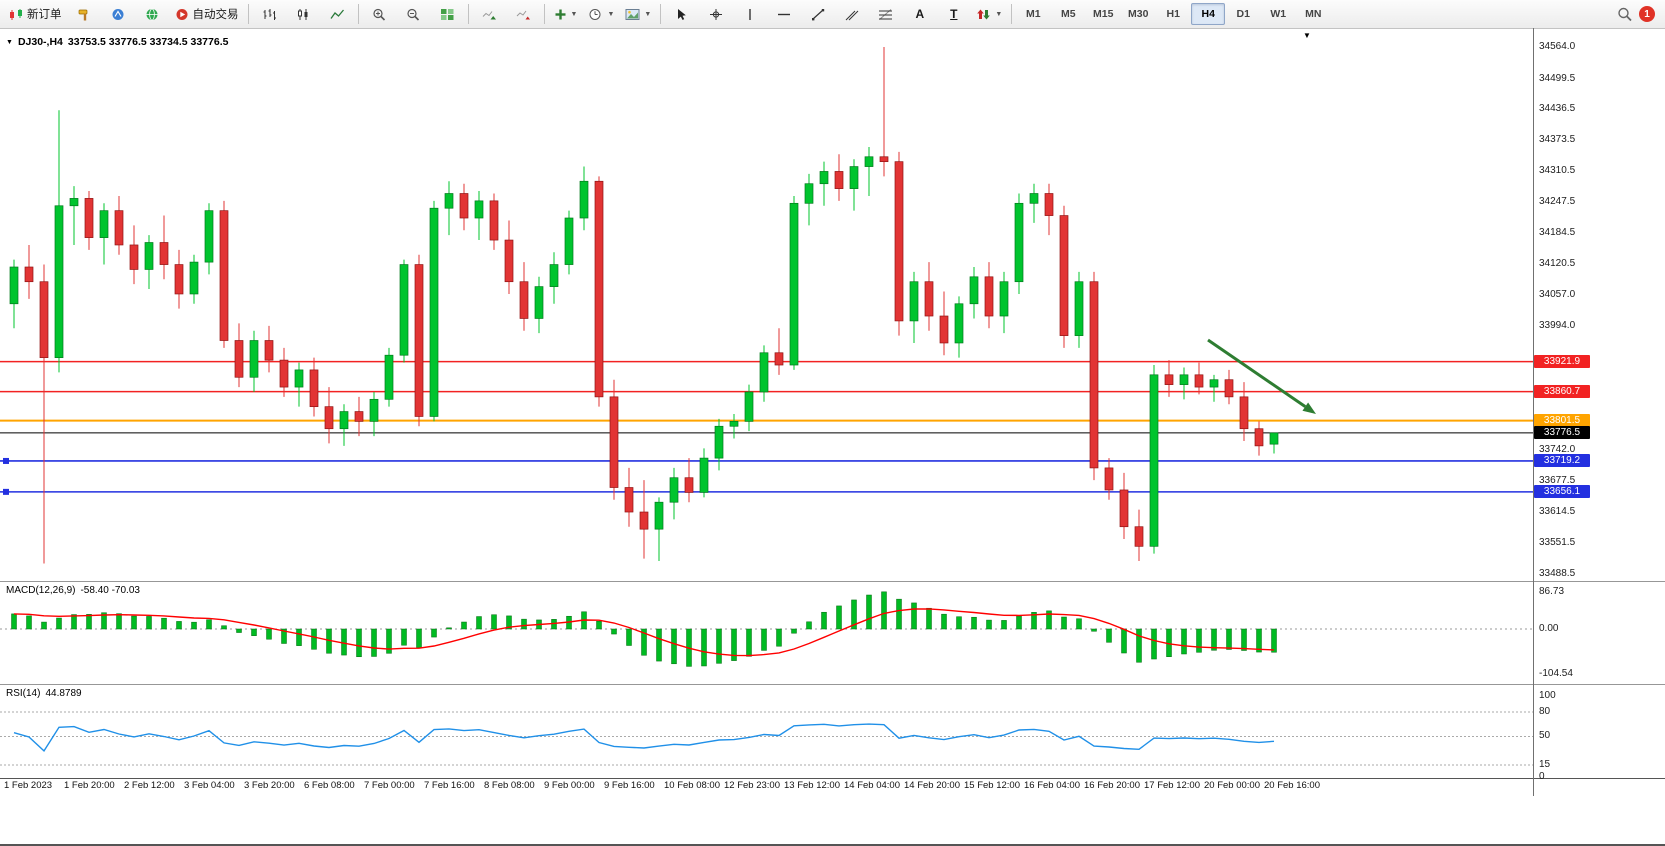 This screenshot has width=1665, height=846. Describe the element at coordinates (752, 785) in the screenshot. I see `time-label: 12 Feb 23:00` at that location.